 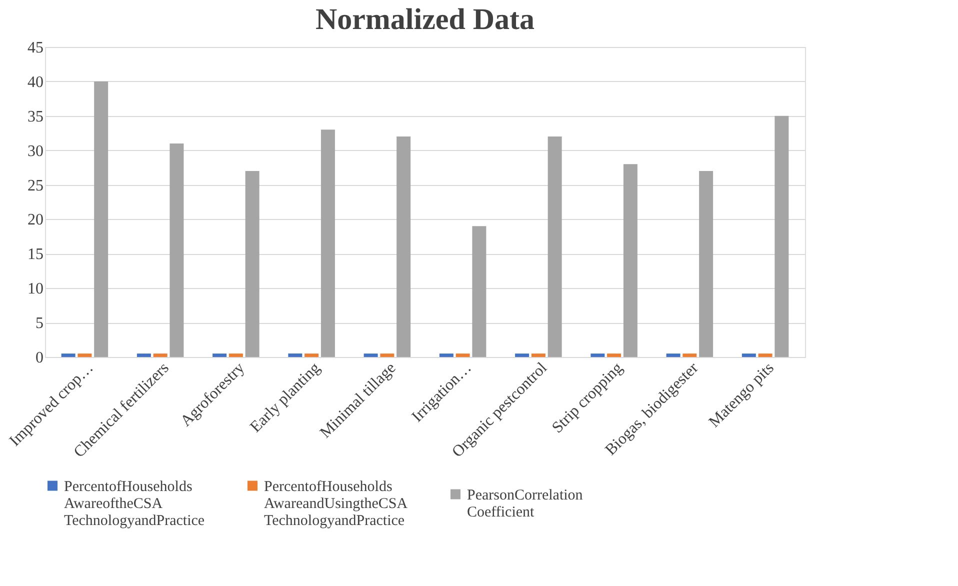 What do you see at coordinates (134, 503) in the screenshot?
I see `legend-label: PercentofHouseholds AwareoftheCSA TechnologyandPractice` at bounding box center [134, 503].